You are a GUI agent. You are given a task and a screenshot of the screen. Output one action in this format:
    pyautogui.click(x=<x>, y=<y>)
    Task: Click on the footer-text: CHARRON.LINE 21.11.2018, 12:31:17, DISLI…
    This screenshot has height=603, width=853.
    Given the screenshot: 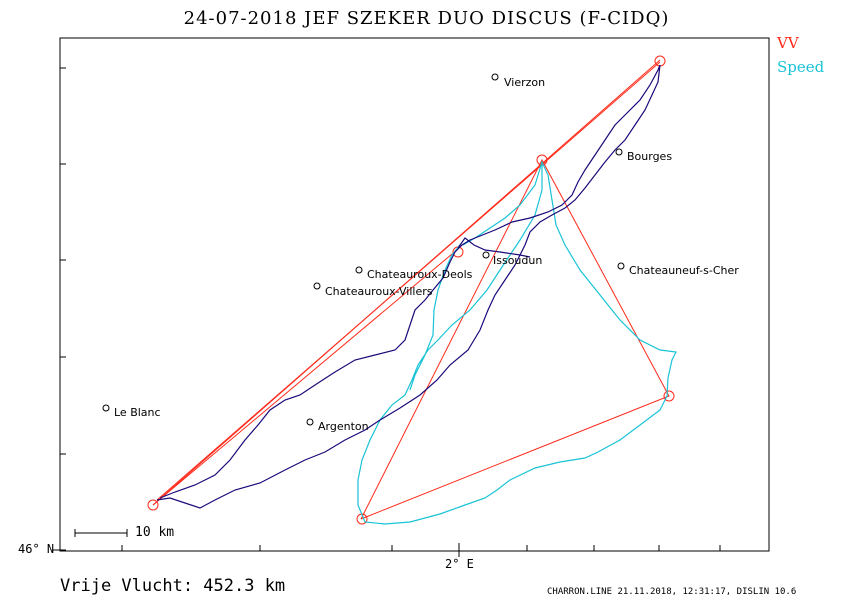 What is the action you would take?
    pyautogui.click(x=672, y=592)
    